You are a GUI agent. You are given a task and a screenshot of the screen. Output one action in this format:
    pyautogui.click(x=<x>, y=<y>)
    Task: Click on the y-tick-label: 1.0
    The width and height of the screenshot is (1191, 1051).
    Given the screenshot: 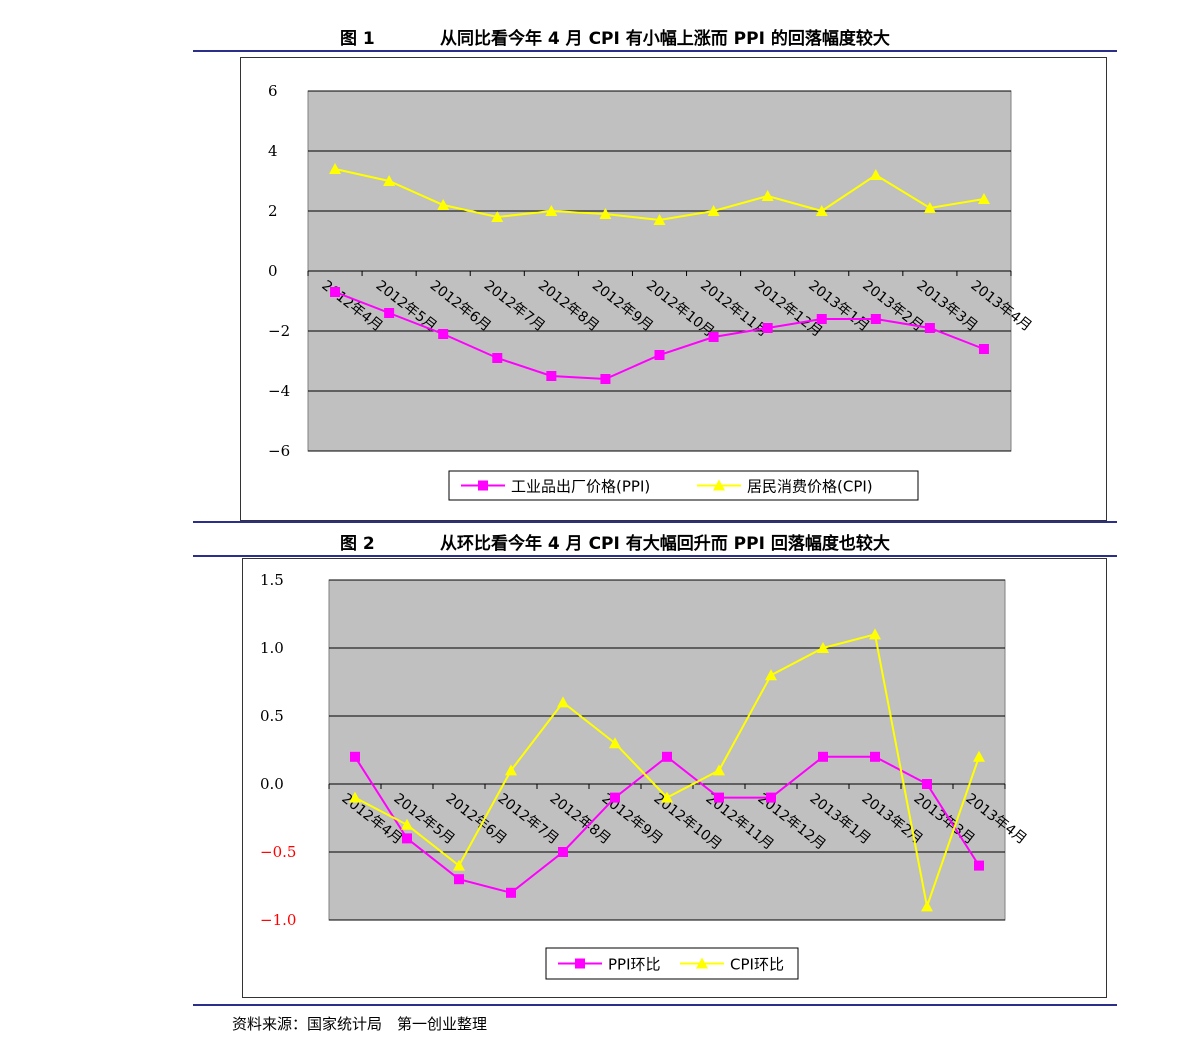 What is the action you would take?
    pyautogui.click(x=272, y=648)
    